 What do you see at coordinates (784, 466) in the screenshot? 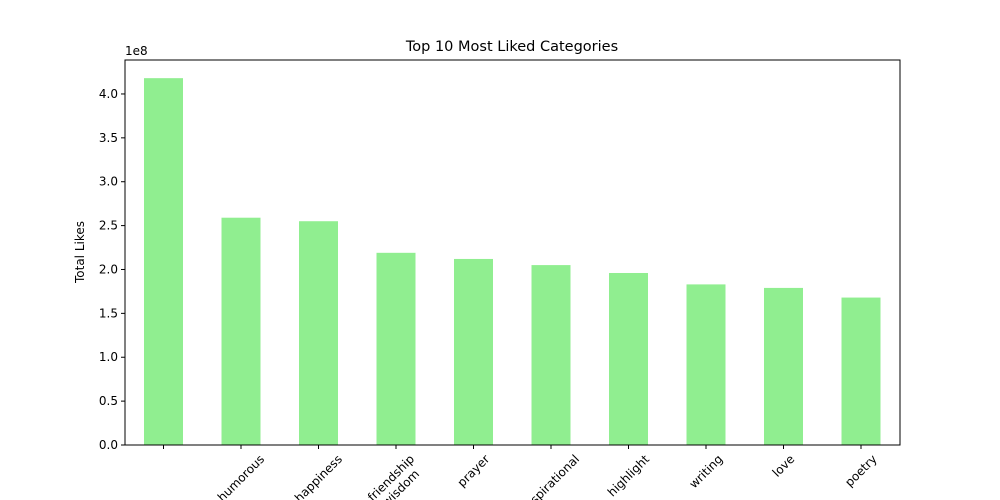
I see `x-tick-label: love` at bounding box center [784, 466].